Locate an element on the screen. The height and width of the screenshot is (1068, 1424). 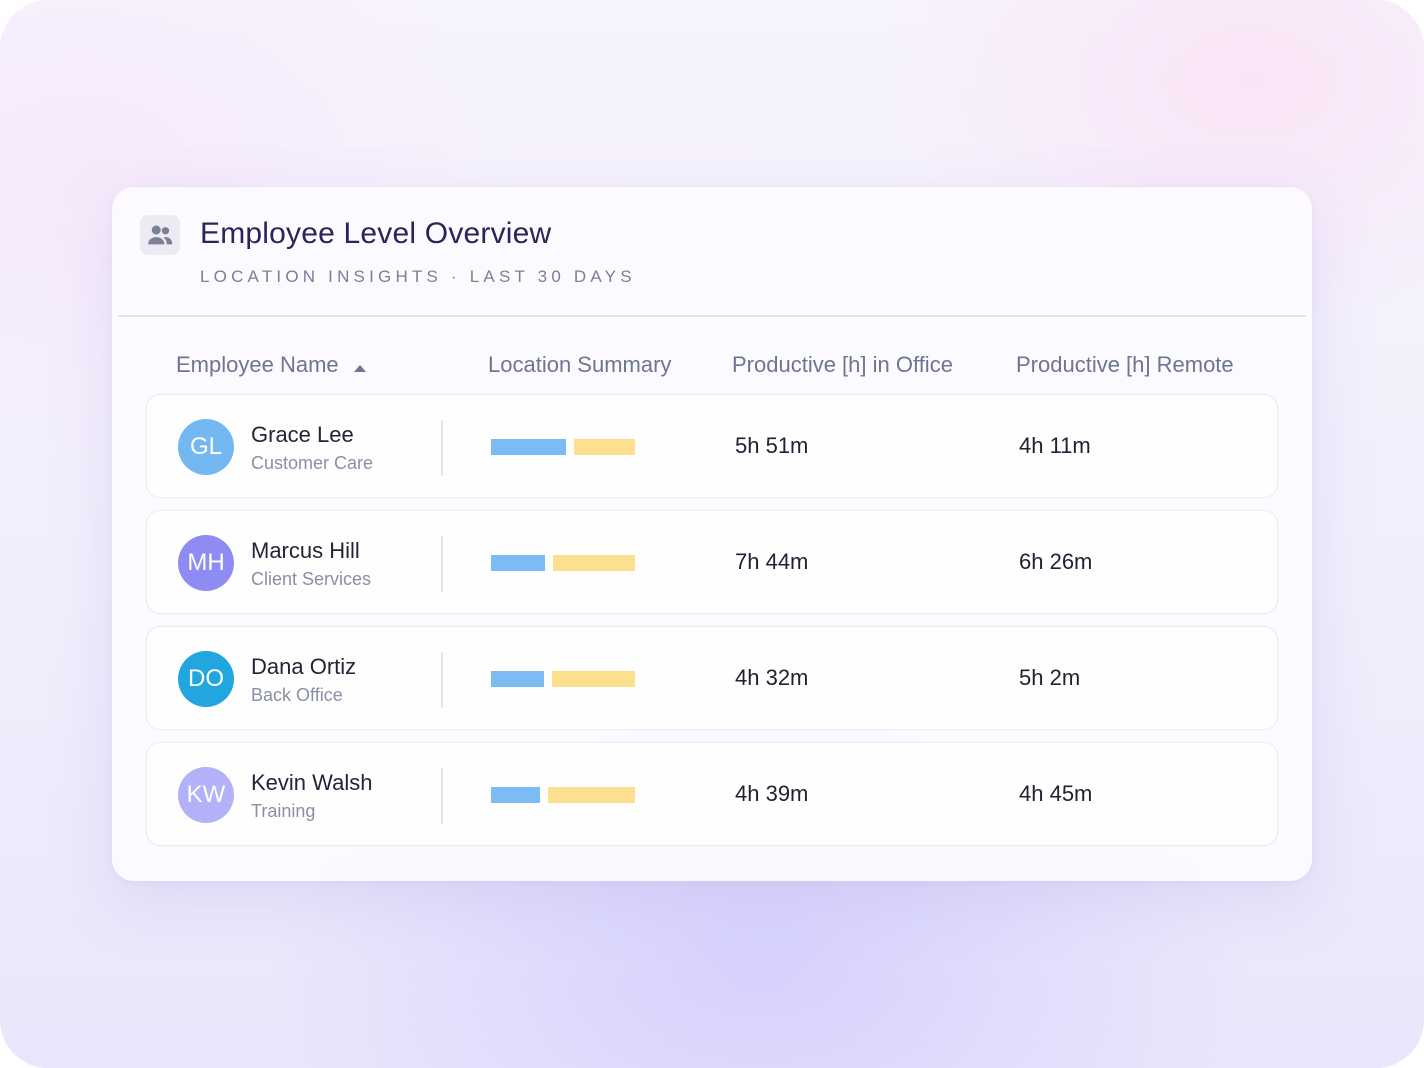
employee-department: Client Services is located at coordinates (311, 579).